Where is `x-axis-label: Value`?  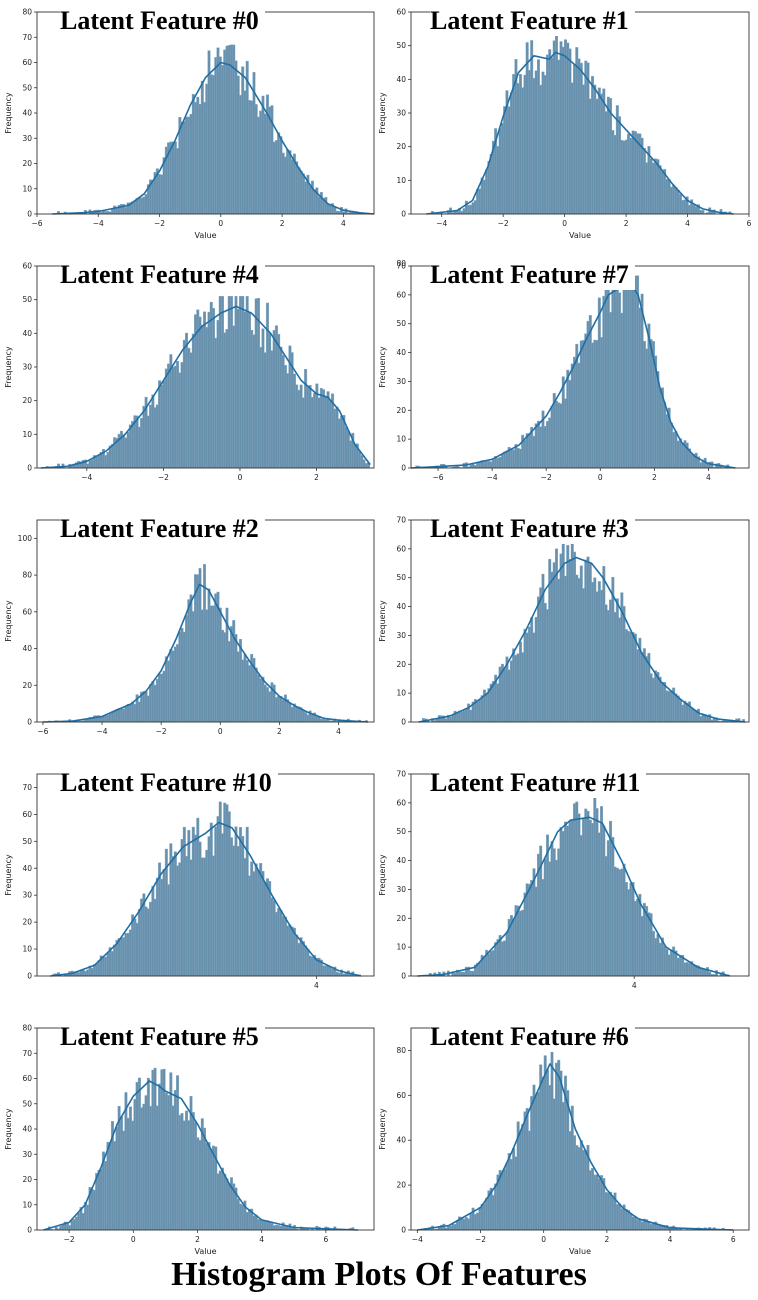
x-axis-label: Value is located at coordinates (206, 235).